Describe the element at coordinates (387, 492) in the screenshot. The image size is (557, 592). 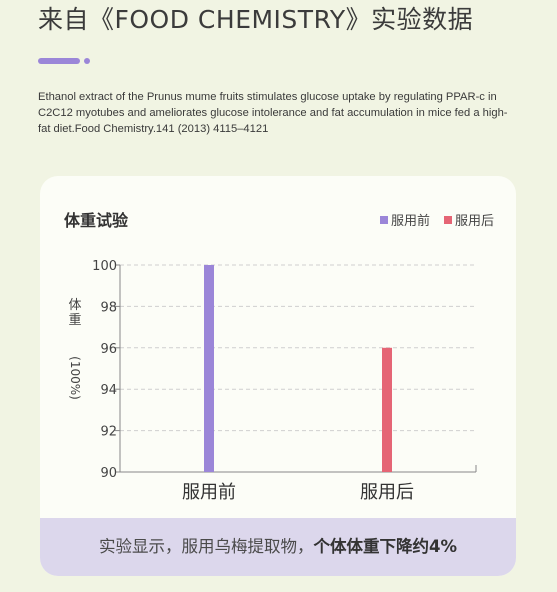
I see `x-tick-label: 服用后` at that location.